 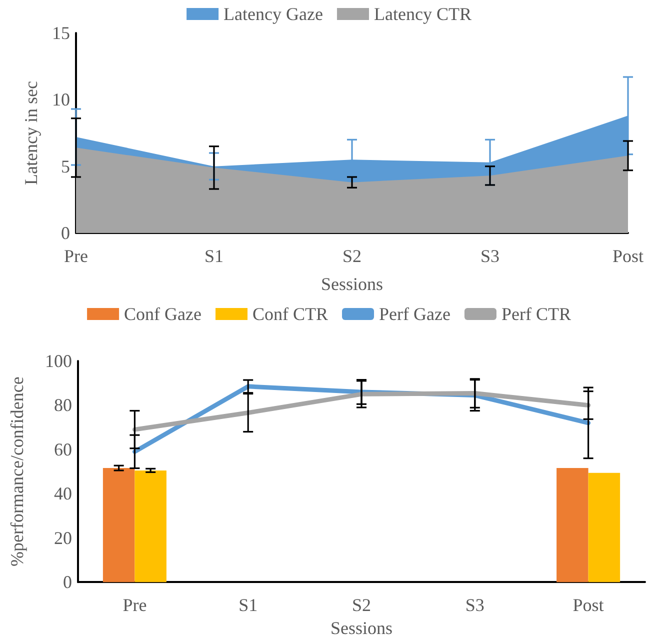 I want to click on y-tick-label: 10, so click(x=61, y=100).